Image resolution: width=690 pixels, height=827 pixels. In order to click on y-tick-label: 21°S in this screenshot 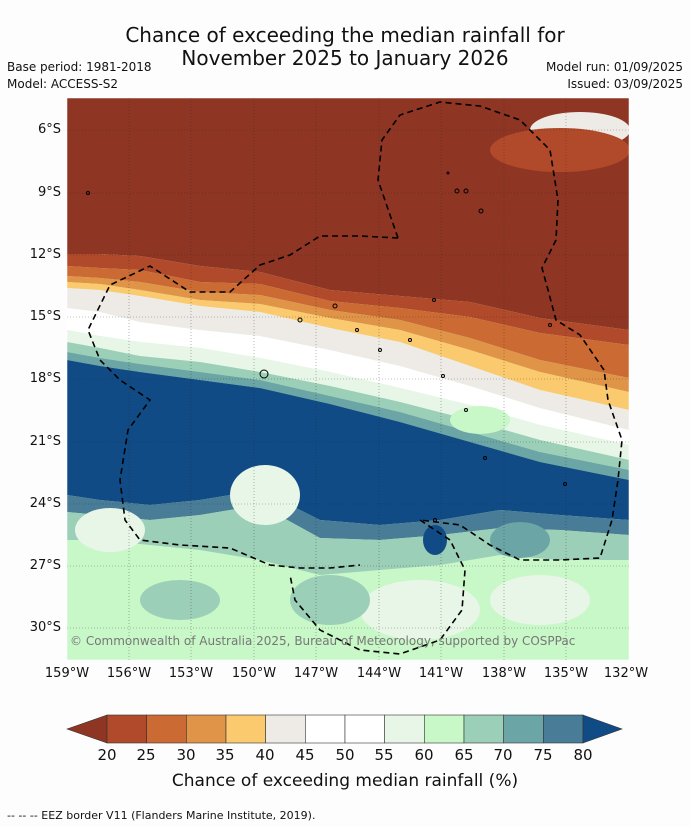, I will do `click(45, 441)`.